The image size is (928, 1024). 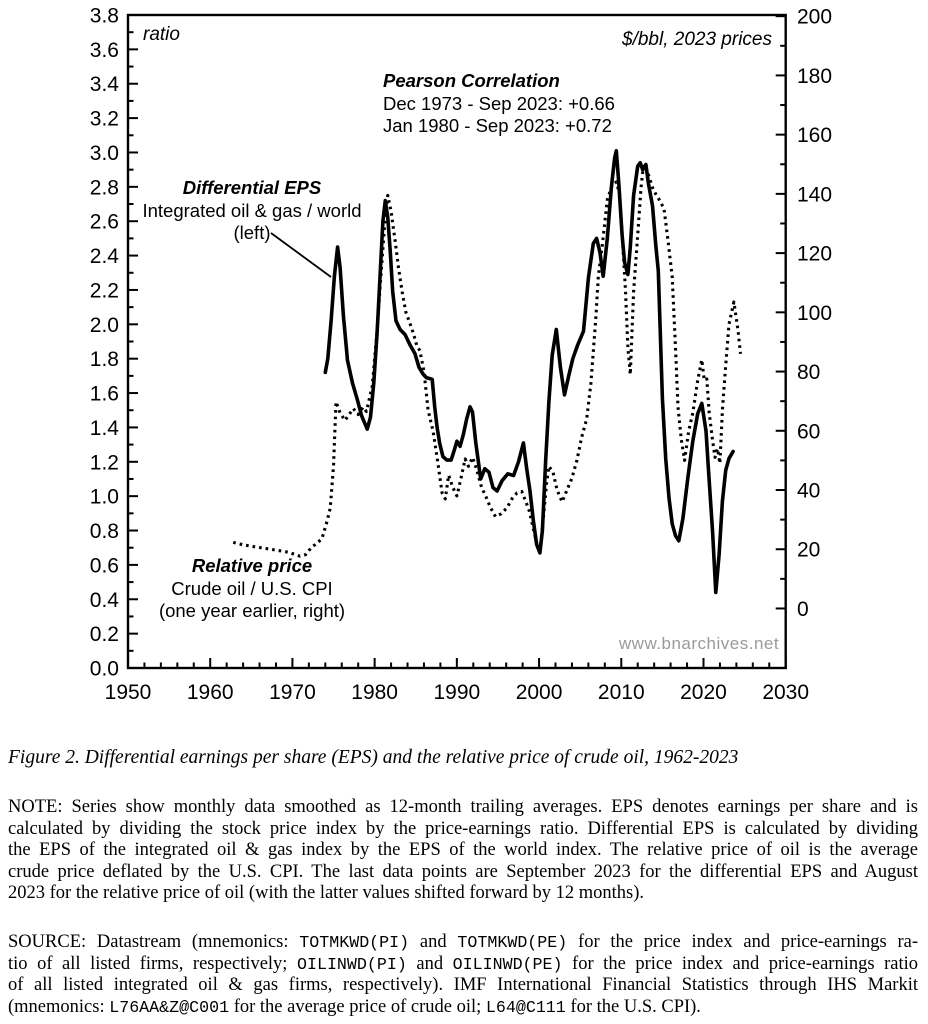 I want to click on left-axis-tick-label: 3.6, so click(x=104, y=50).